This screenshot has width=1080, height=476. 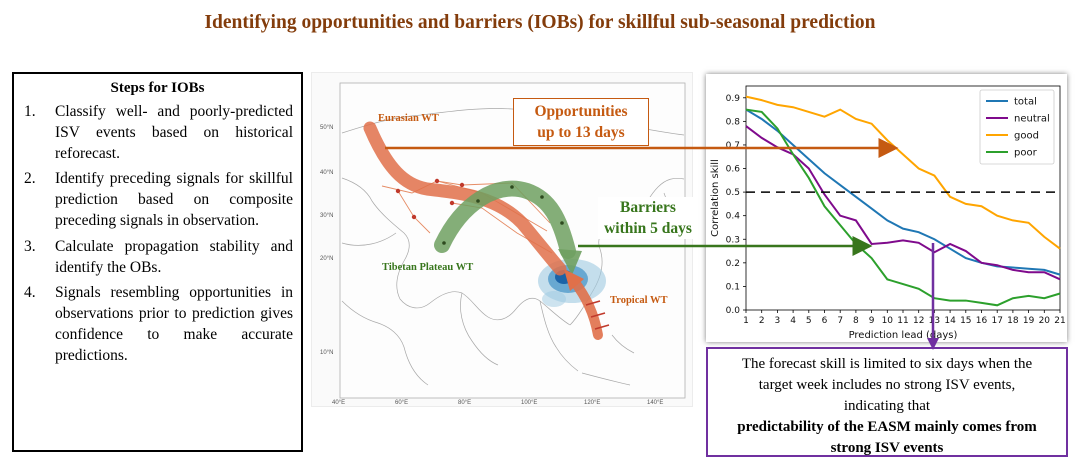 I want to click on y-tick-label: 0.0, so click(x=733, y=311).